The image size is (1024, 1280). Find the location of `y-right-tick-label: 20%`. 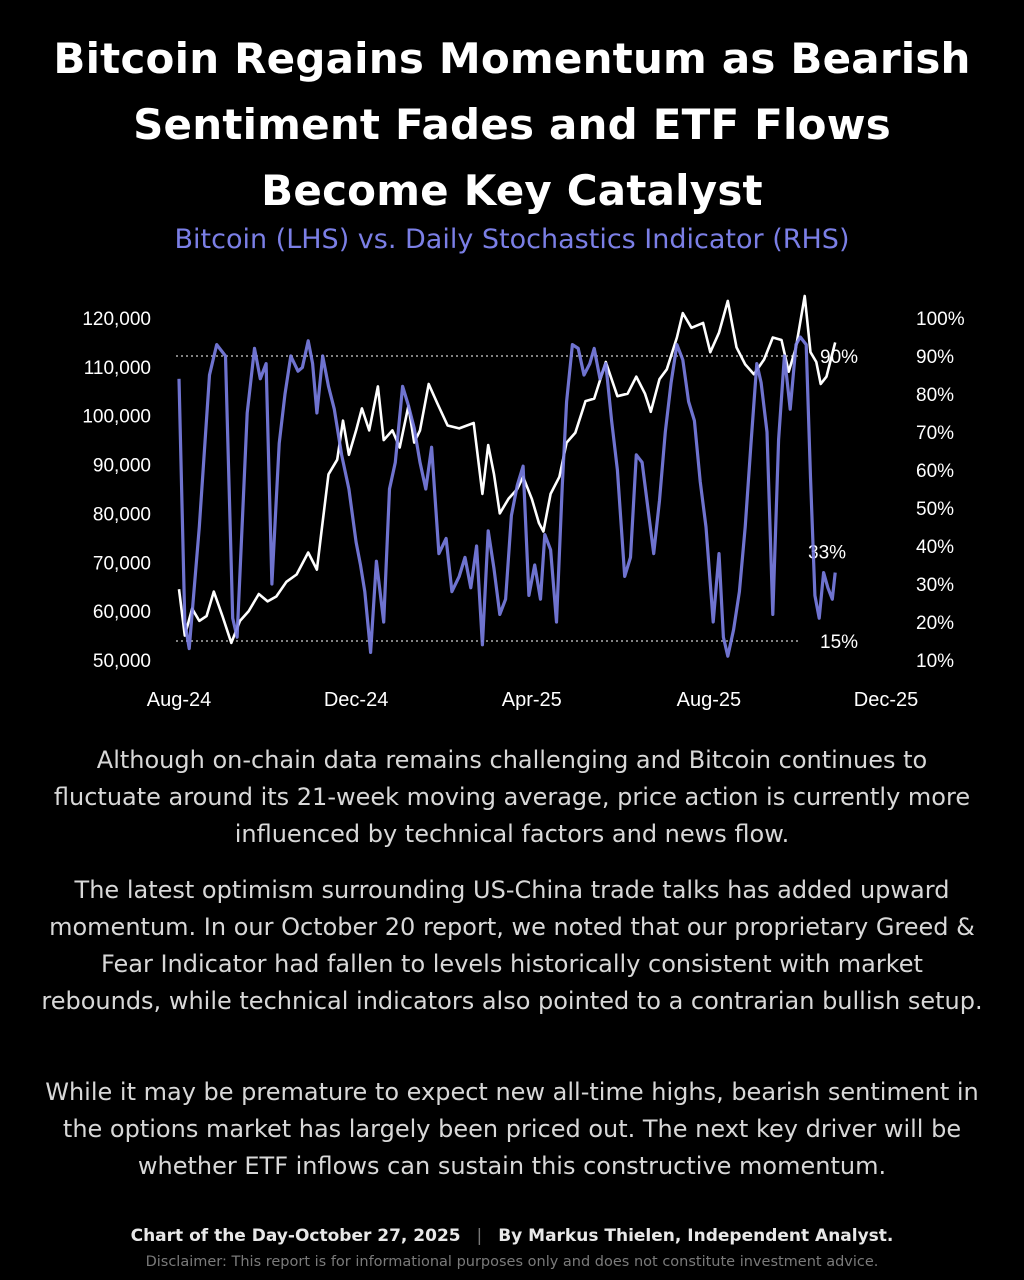

y-right-tick-label: 20% is located at coordinates (935, 623).